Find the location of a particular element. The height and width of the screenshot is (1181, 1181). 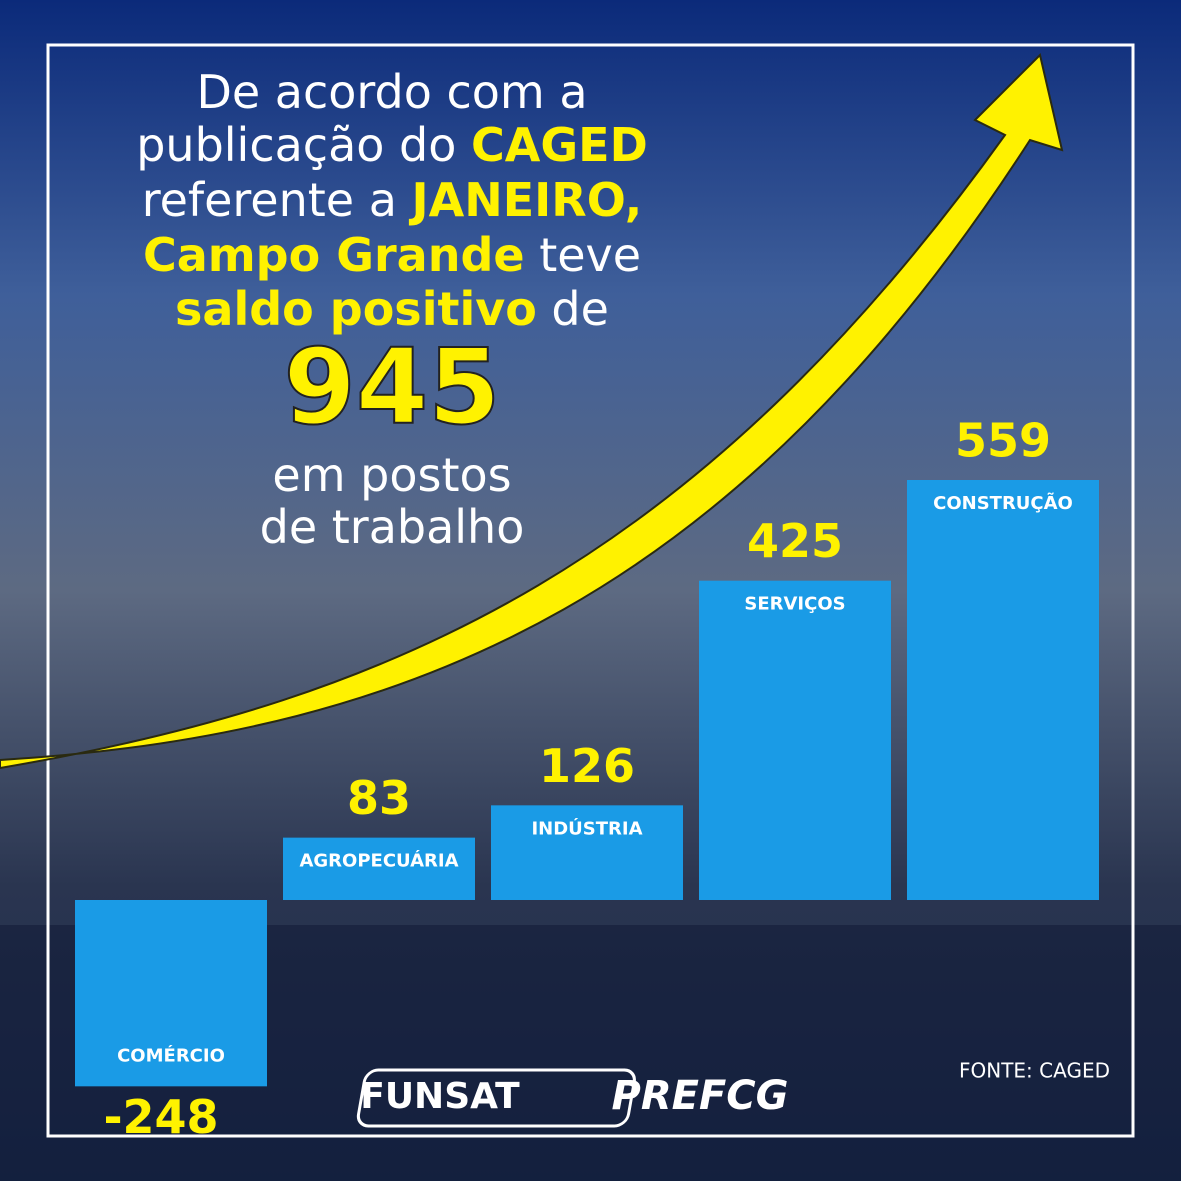

category-label: SERVIÇOS is located at coordinates (794, 604).